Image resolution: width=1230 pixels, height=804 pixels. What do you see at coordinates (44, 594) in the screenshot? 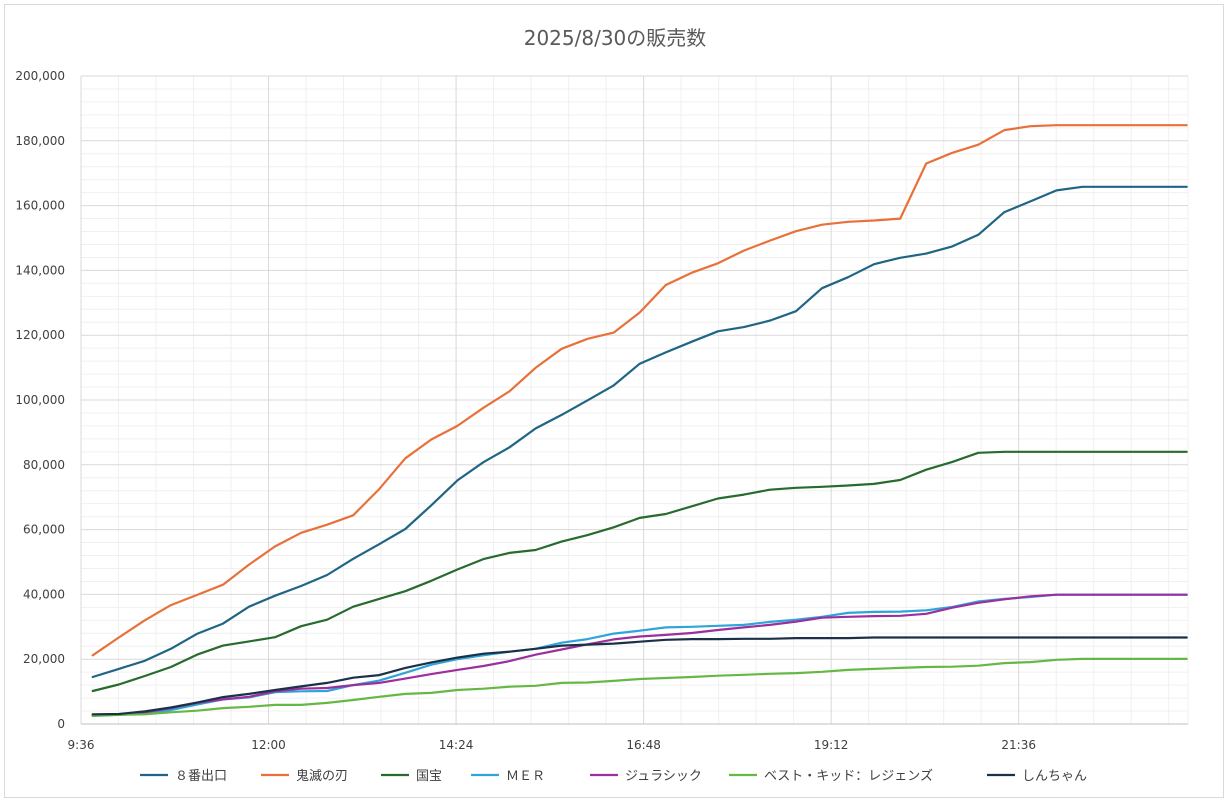
I see `y-tick-label: 40,000` at bounding box center [44, 594].